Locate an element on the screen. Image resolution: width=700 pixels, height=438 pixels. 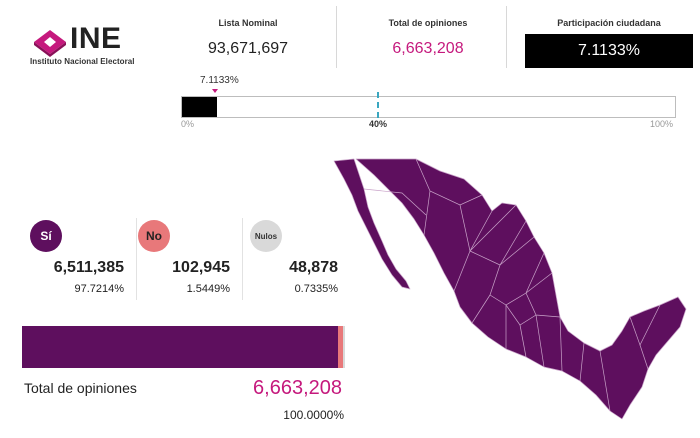
progress-max-label: 100% is located at coordinates (662, 124).